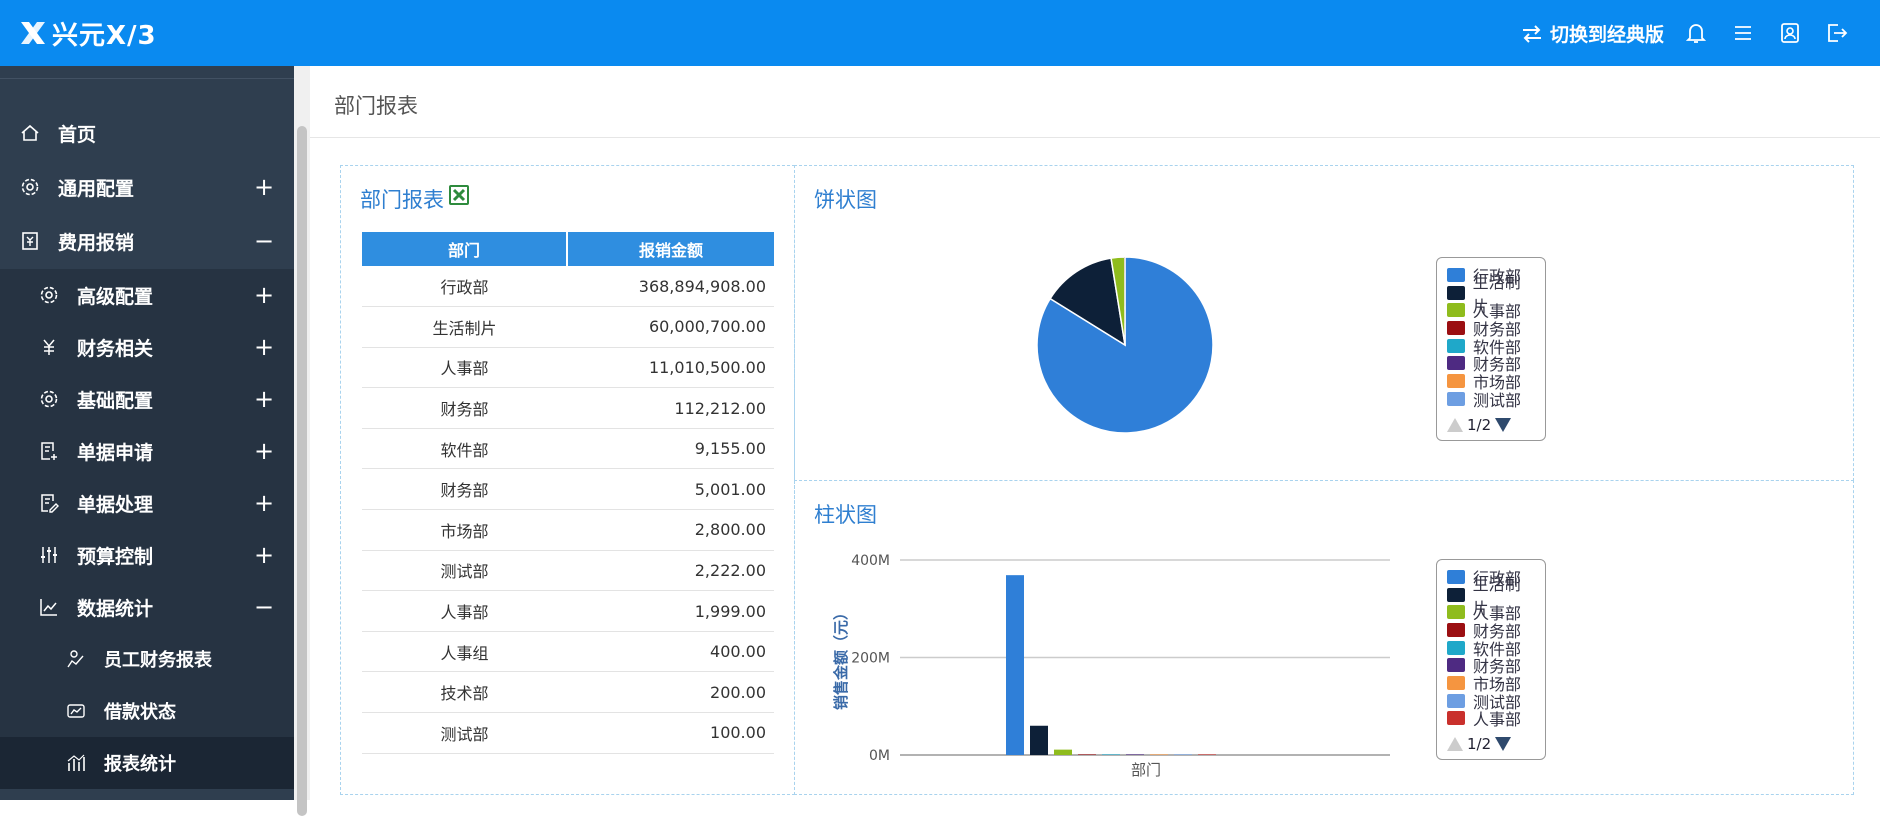 The image size is (1880, 816). What do you see at coordinates (670, 570) in the screenshot?
I see `cell-amount: 2,222.00` at bounding box center [670, 570].